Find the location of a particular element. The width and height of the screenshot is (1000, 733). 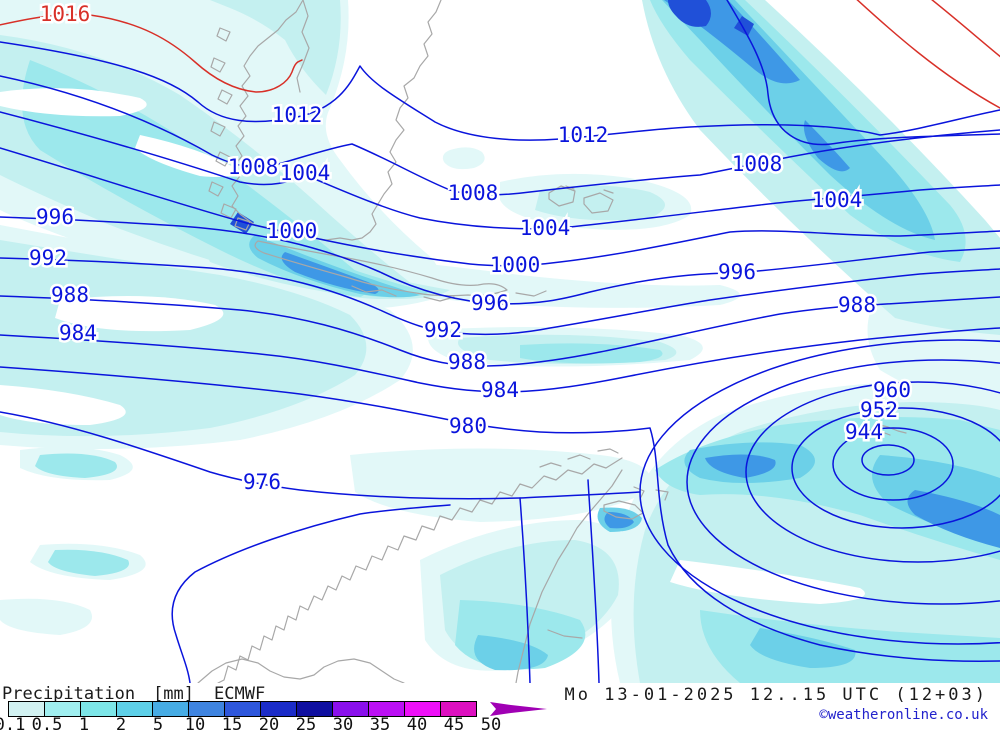

legend-title: Precipitation [mm] ECMWF is located at coordinates (133, 694).